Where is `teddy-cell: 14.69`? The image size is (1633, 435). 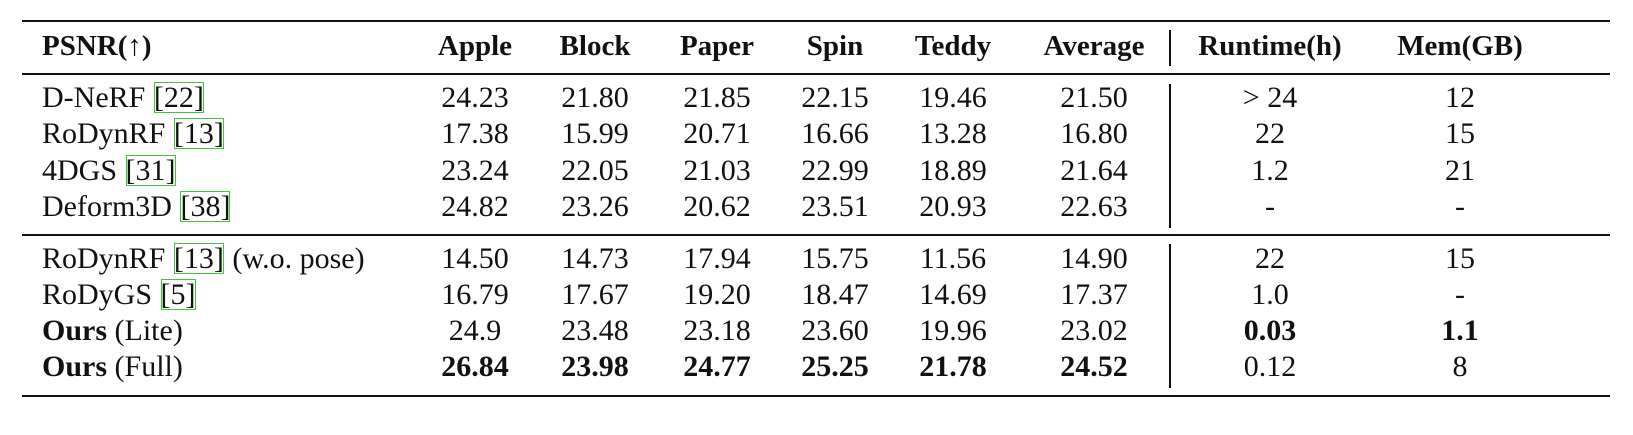 teddy-cell: 14.69 is located at coordinates (953, 294).